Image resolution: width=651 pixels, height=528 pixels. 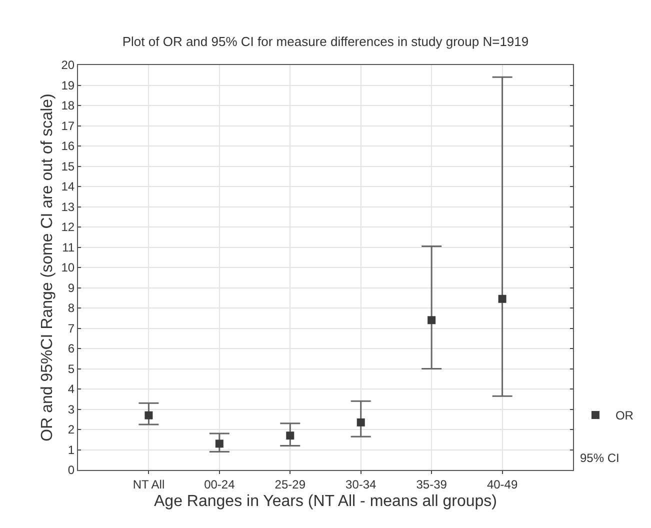 What do you see at coordinates (68, 227) in the screenshot?
I see `y-tick-label: 12` at bounding box center [68, 227].